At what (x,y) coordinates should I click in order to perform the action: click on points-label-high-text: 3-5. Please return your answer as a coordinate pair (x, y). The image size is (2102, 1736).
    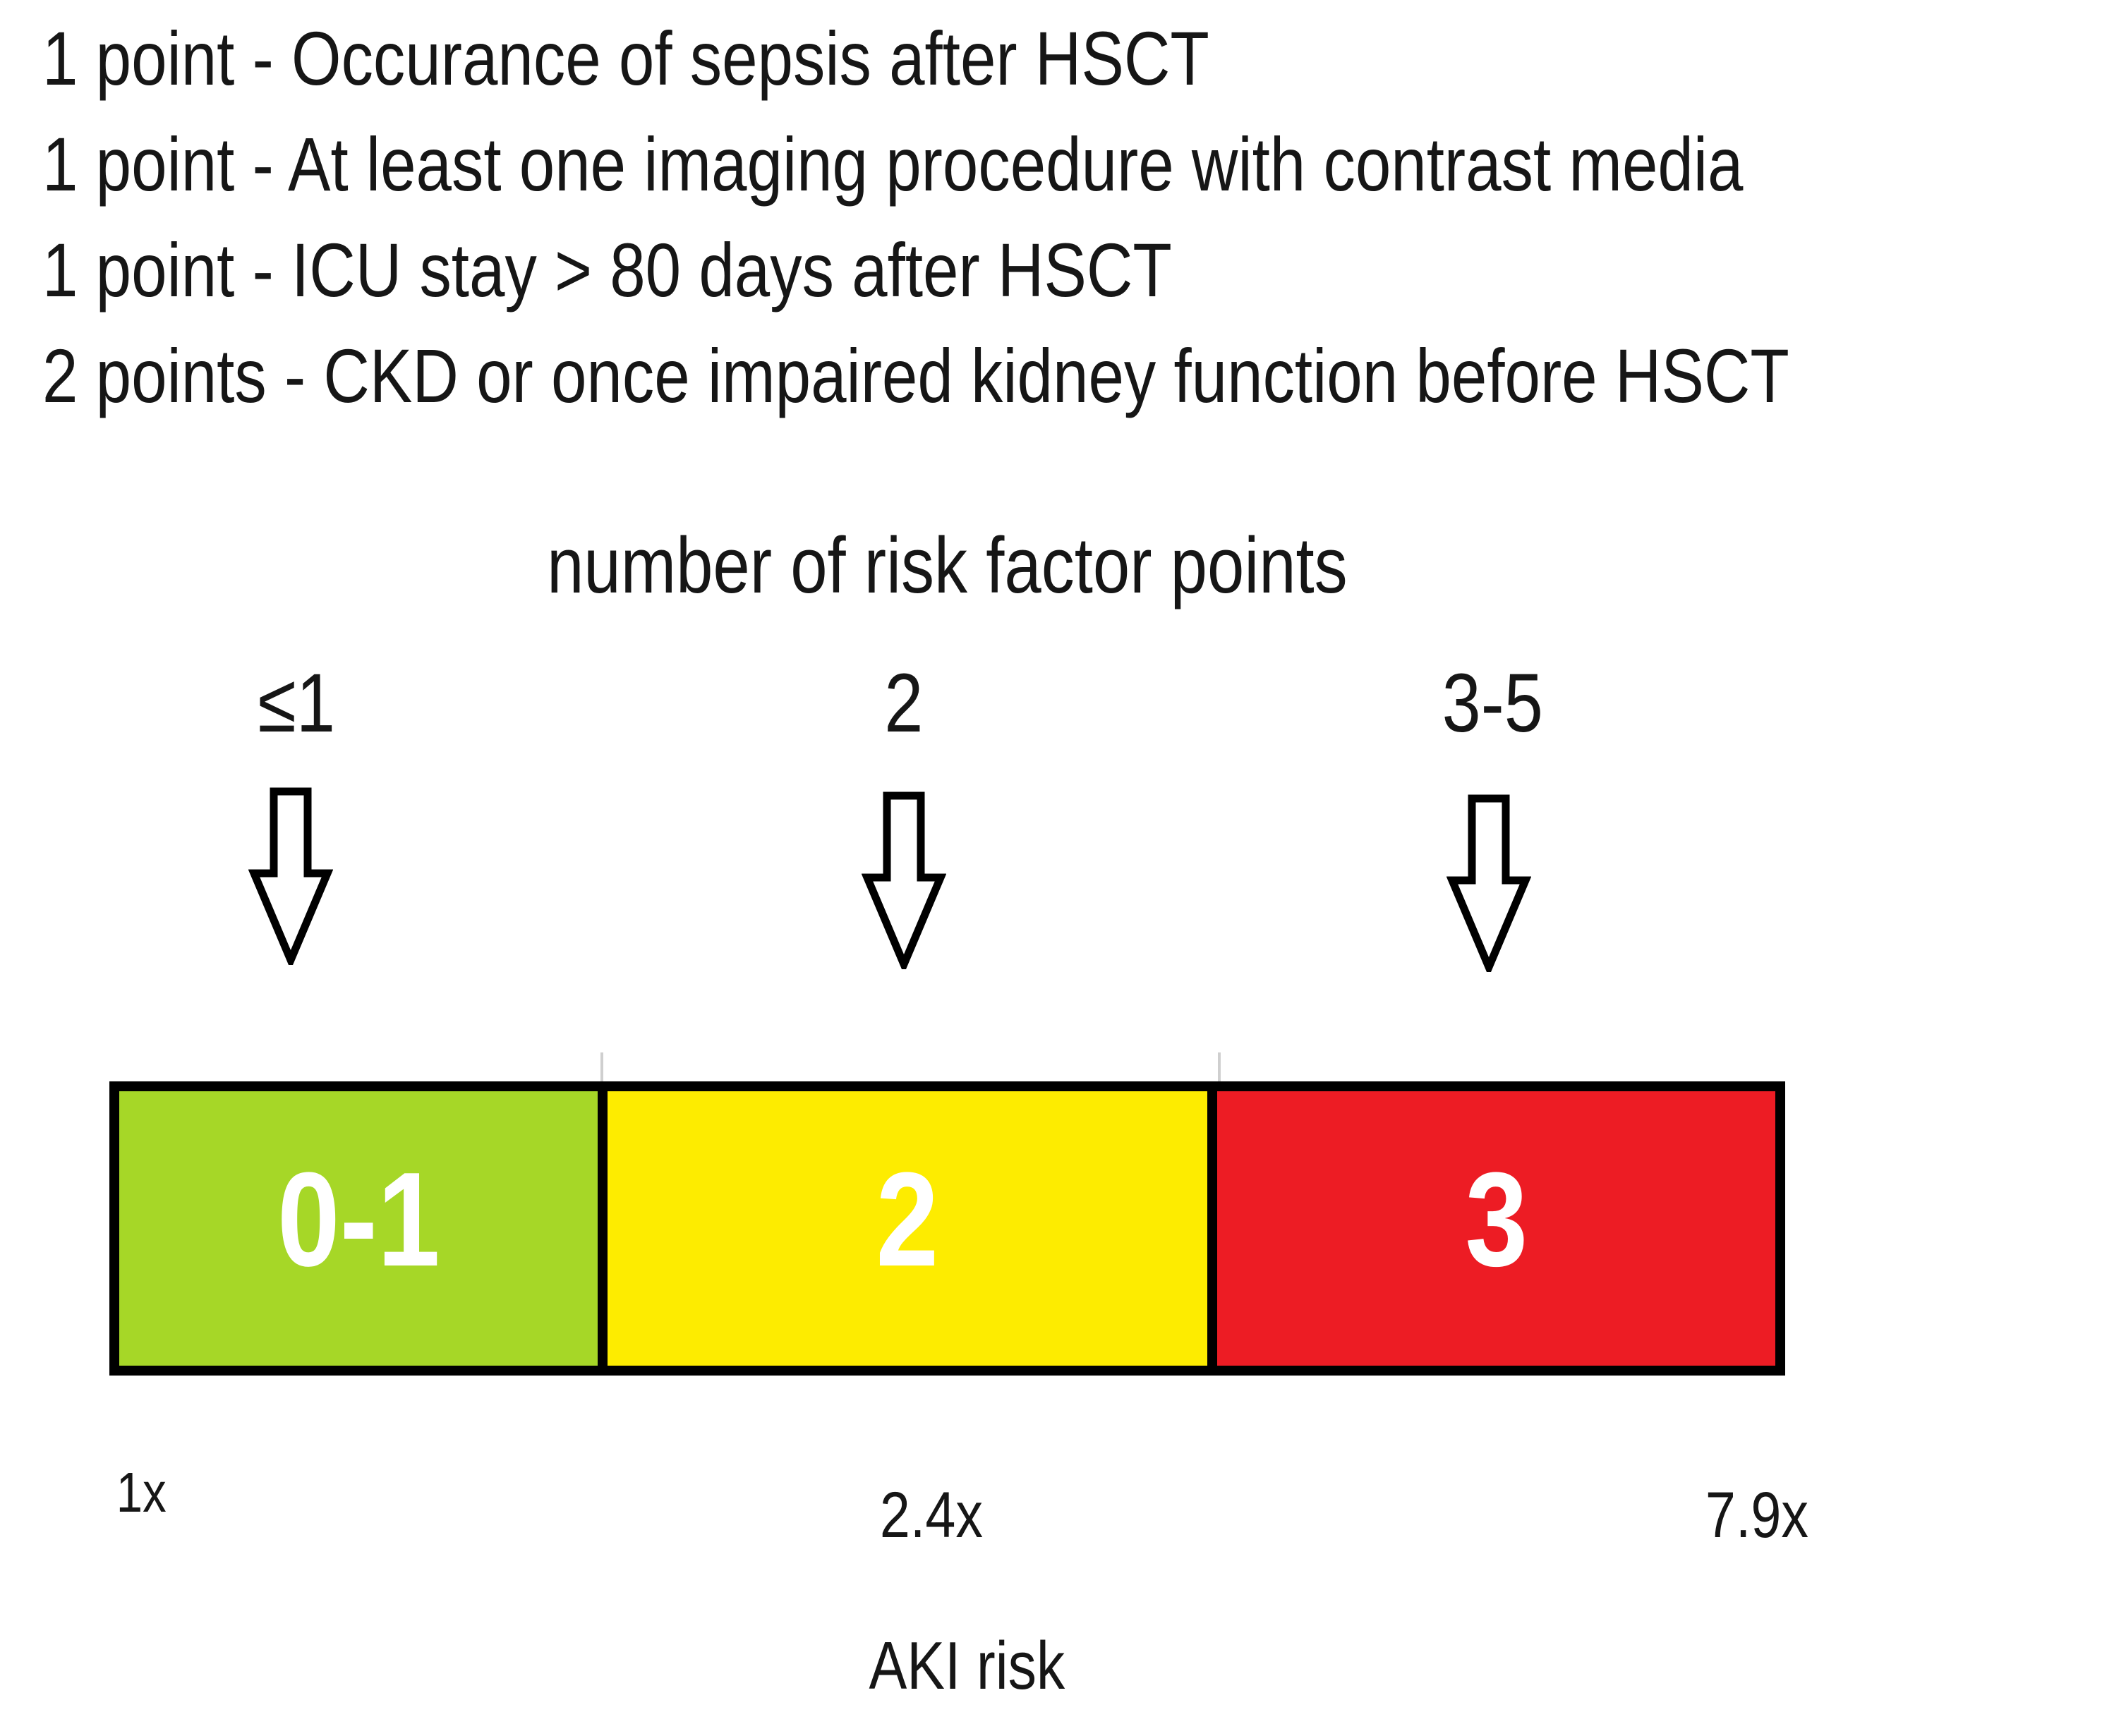
    Looking at the image, I should click on (1492, 703).